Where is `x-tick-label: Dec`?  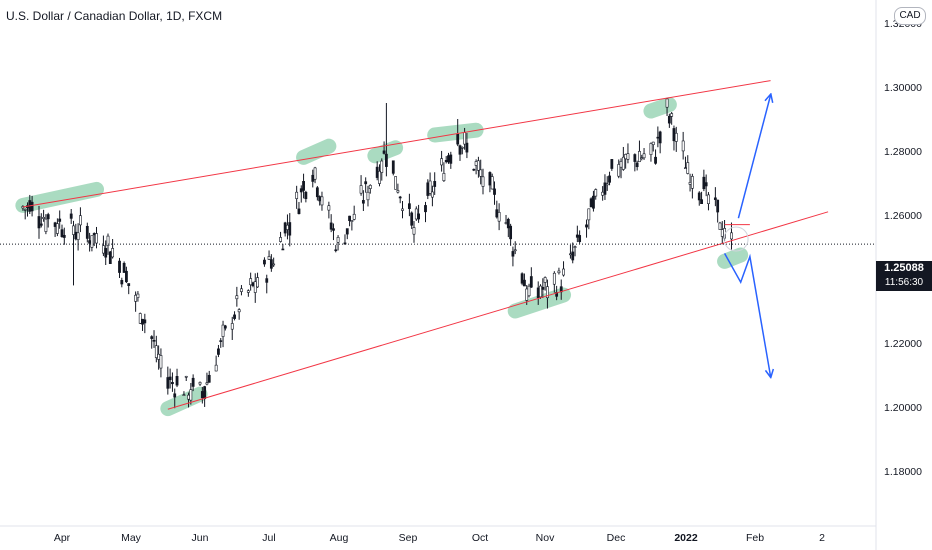 x-tick-label: Dec is located at coordinates (616, 538).